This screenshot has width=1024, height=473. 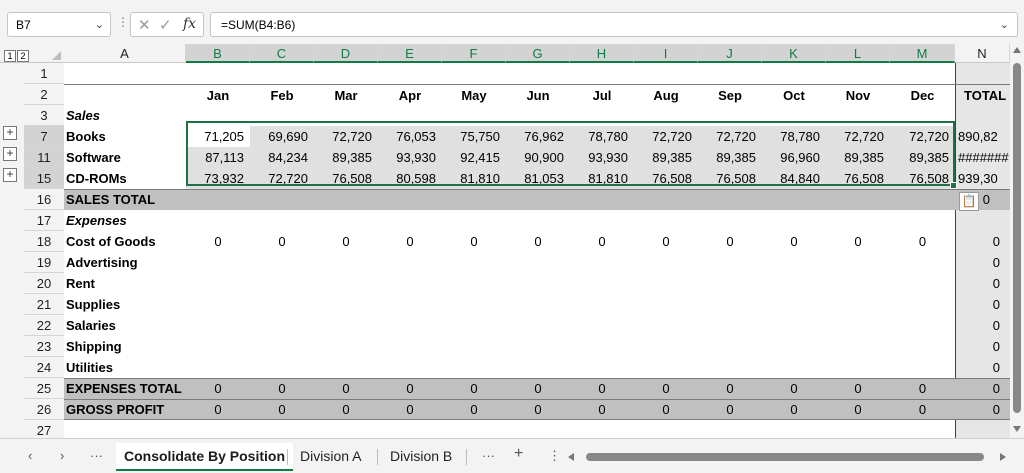 I want to click on row-label: Utilities, so click(x=89, y=367).